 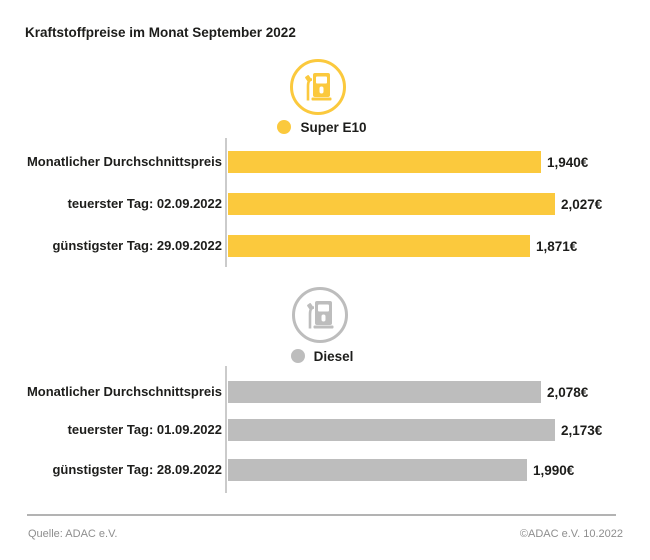 I want to click on diesel-icon-circle, so click(x=320, y=315).